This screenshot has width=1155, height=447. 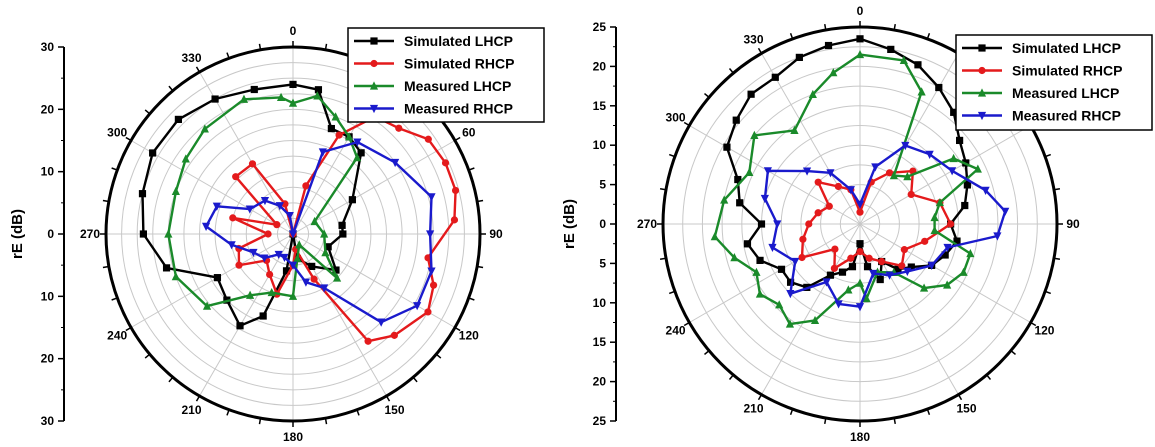 I want to click on series-measured-rhcp, so click(x=318, y=232).